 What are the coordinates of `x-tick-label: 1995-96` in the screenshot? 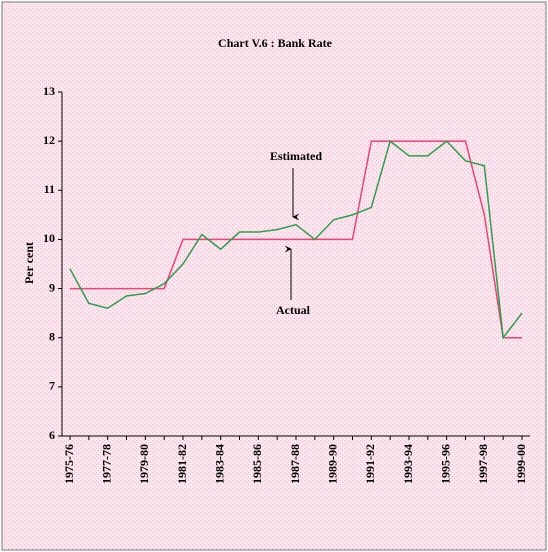 It's located at (445, 464).